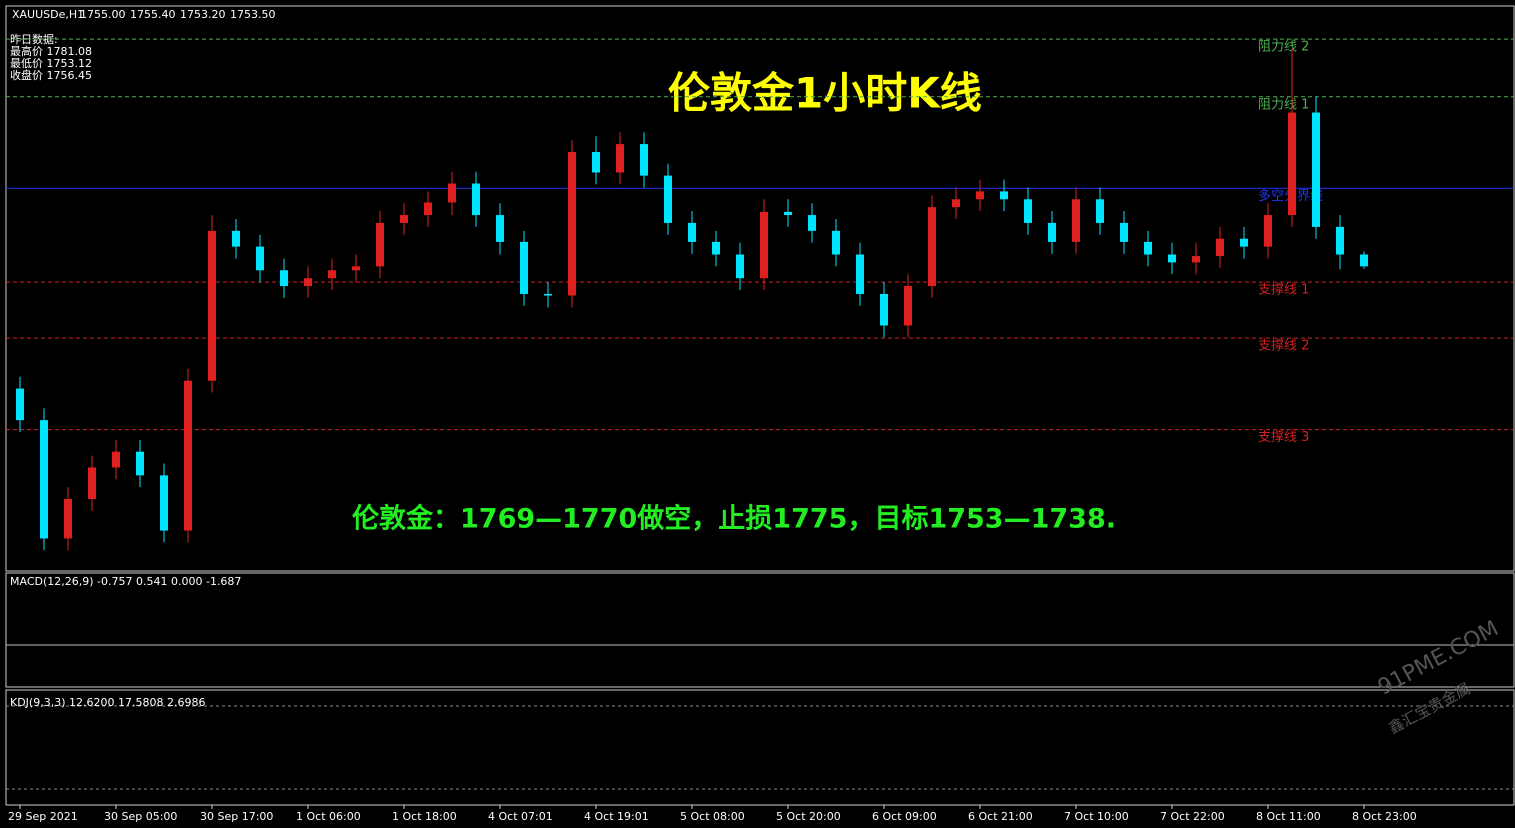 The image size is (1515, 828). I want to click on x-tick-label: 6 Oct 21:00, so click(1000, 816).